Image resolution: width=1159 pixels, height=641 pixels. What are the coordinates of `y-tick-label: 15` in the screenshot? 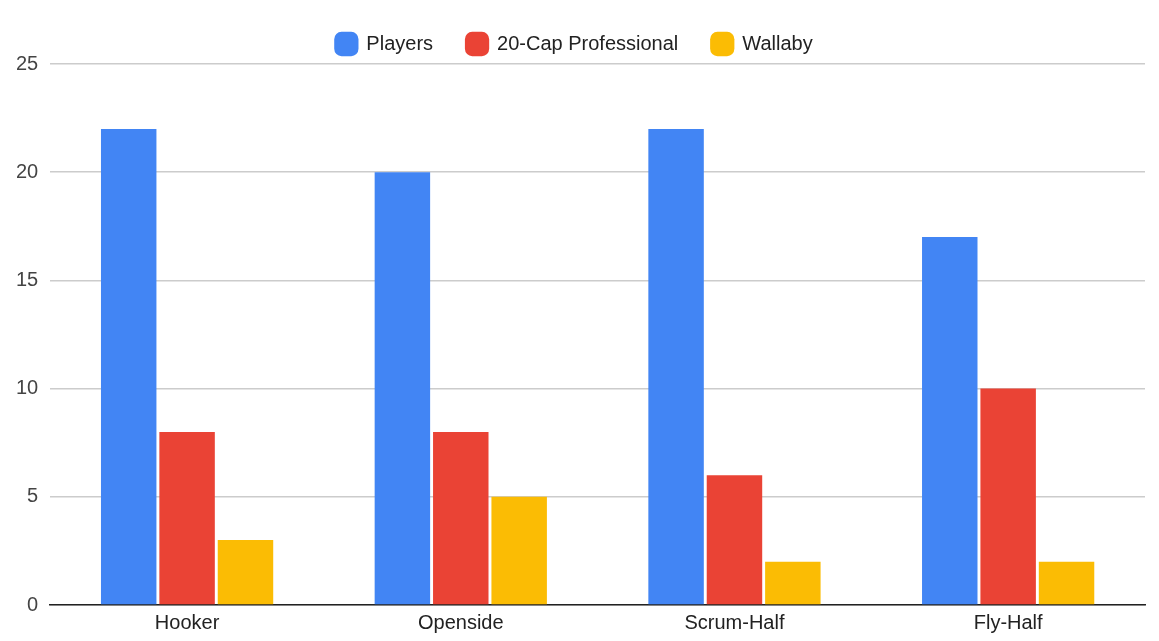 It's located at (27, 278).